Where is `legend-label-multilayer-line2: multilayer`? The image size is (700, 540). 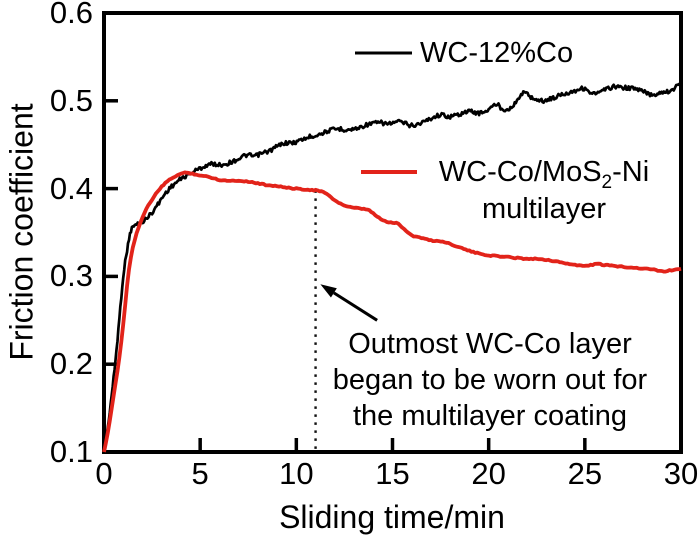
legend-label-multilayer-line2: multilayer is located at coordinates (544, 209).